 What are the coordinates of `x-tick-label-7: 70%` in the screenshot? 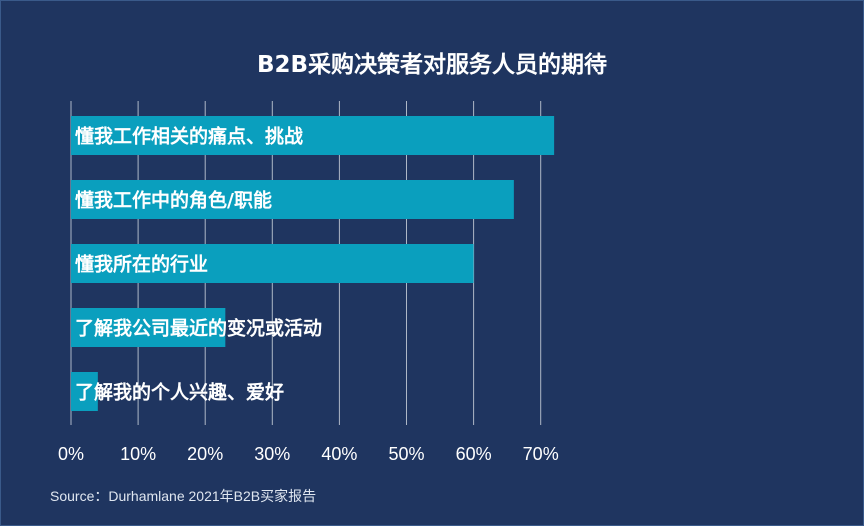 It's located at (541, 454).